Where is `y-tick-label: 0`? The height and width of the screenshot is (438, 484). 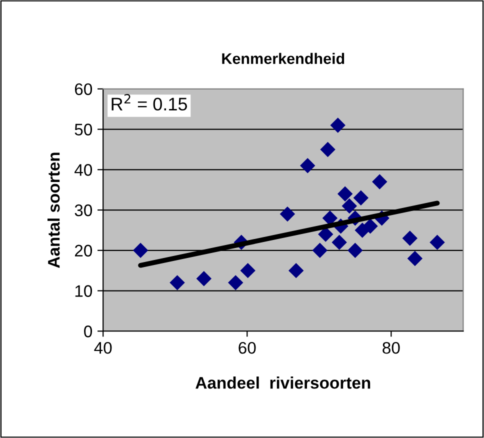
y-tick-label: 0 is located at coordinates (88, 332).